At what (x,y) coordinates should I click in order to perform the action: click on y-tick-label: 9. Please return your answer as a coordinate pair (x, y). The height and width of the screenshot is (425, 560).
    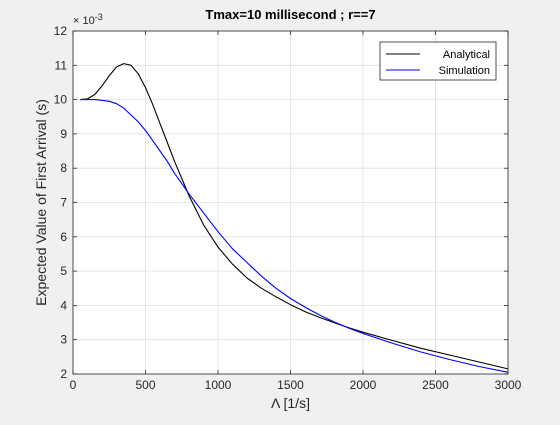
    Looking at the image, I should click on (63, 134).